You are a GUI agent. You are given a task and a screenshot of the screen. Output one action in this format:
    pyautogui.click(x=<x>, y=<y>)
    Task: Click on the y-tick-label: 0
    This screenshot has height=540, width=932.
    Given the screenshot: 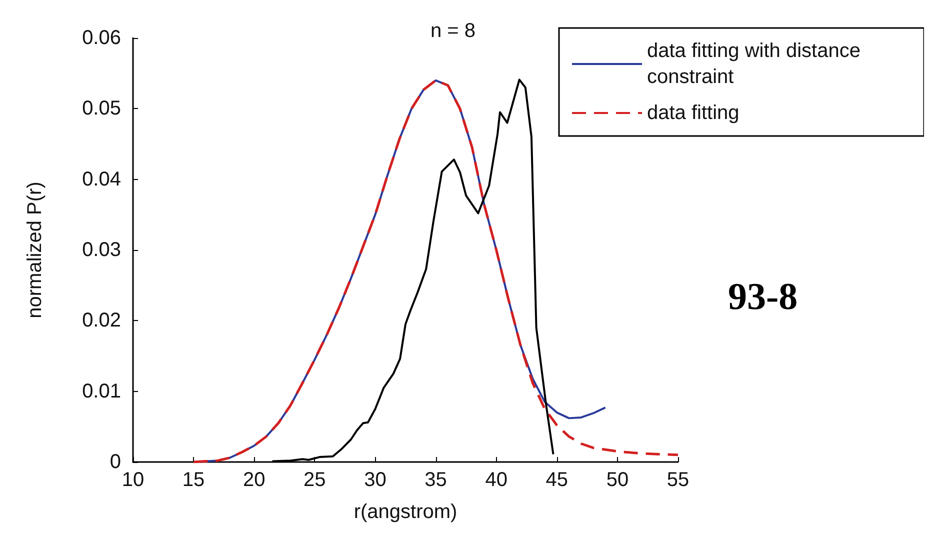 What is the action you would take?
    pyautogui.click(x=115, y=462)
    